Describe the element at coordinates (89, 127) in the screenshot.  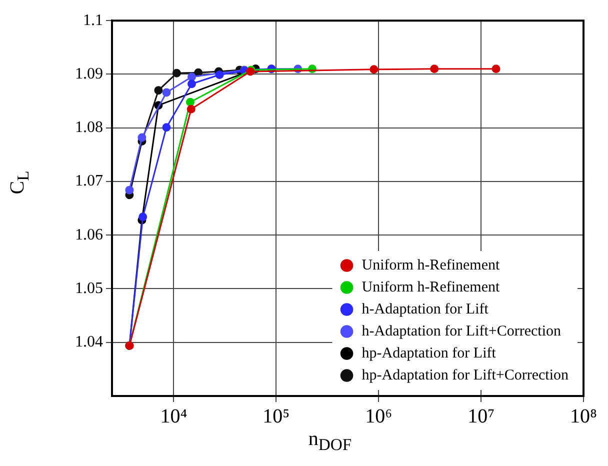
I see `y-tick-label: 1.08` at that location.